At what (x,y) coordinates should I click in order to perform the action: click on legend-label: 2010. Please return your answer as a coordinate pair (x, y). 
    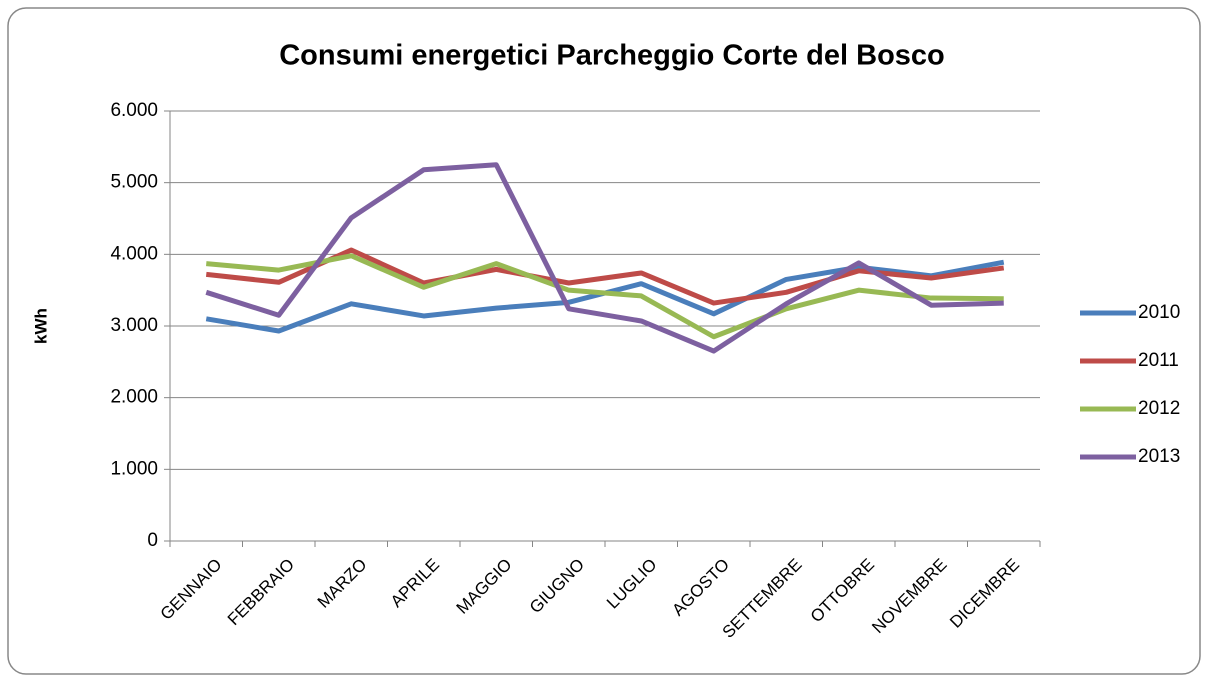
    Looking at the image, I should click on (1159, 312).